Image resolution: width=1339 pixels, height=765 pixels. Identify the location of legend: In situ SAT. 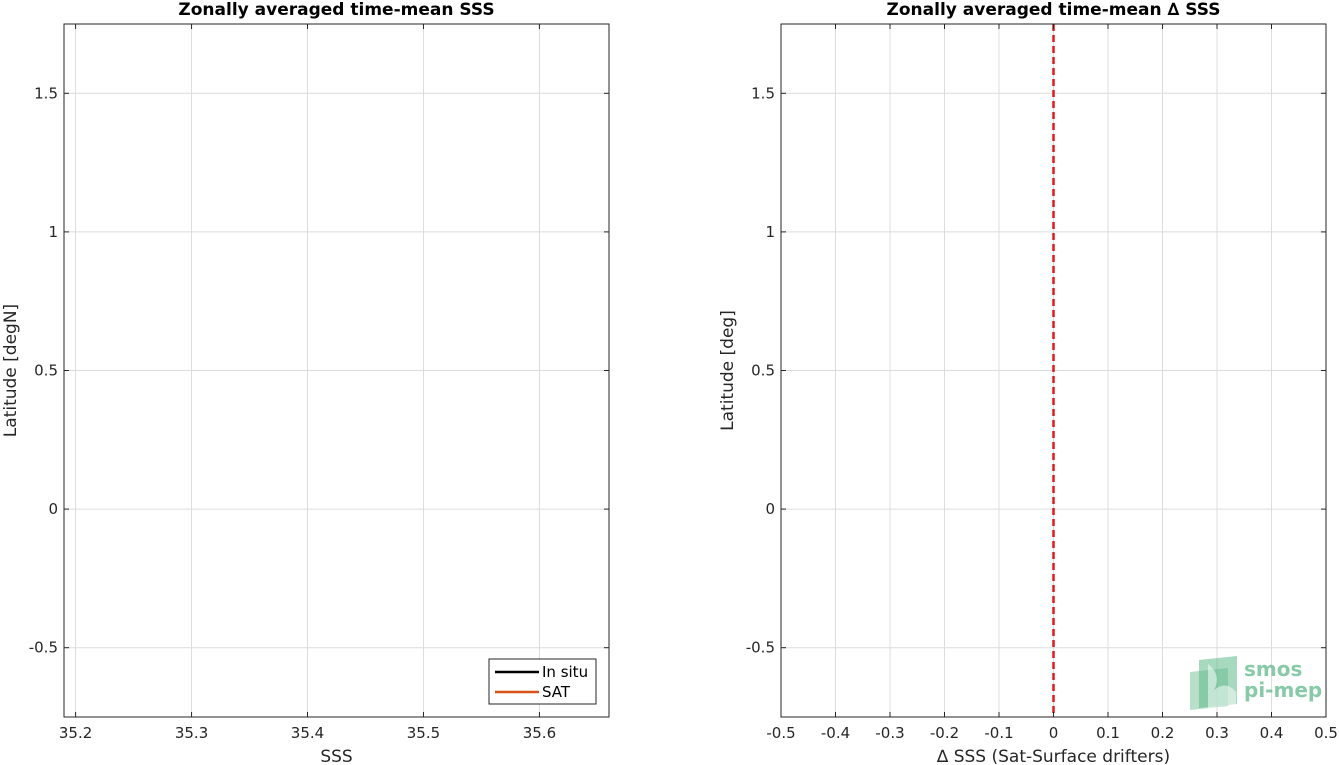
(542, 681).